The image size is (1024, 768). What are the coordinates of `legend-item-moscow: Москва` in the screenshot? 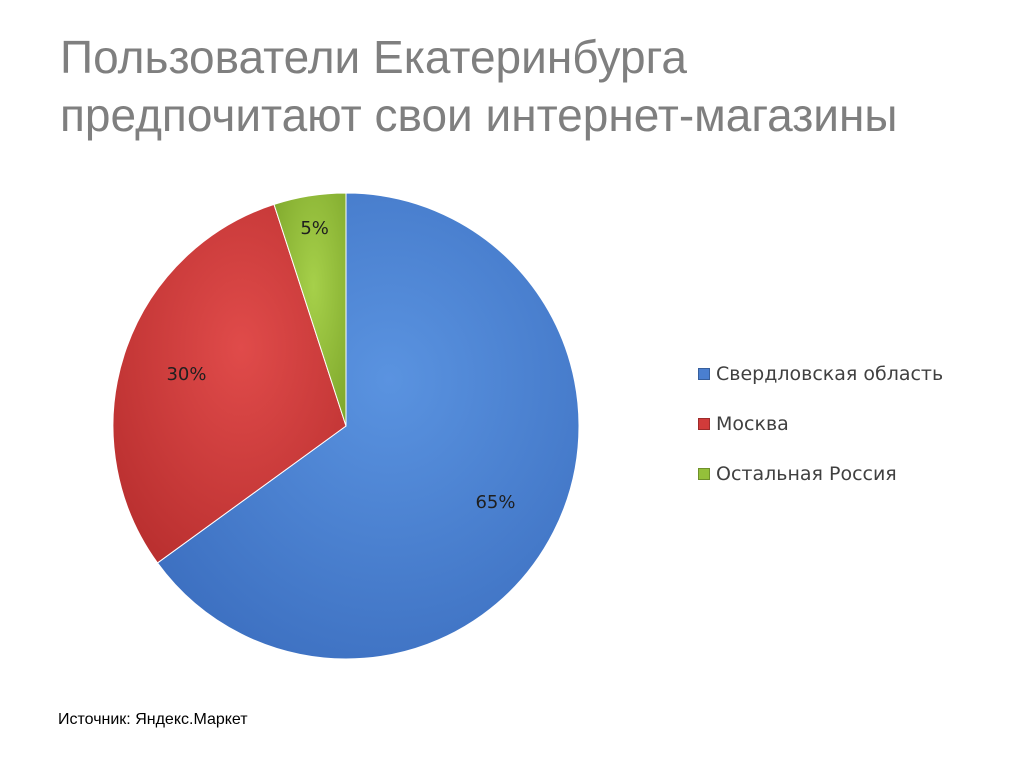 It's located at (820, 424).